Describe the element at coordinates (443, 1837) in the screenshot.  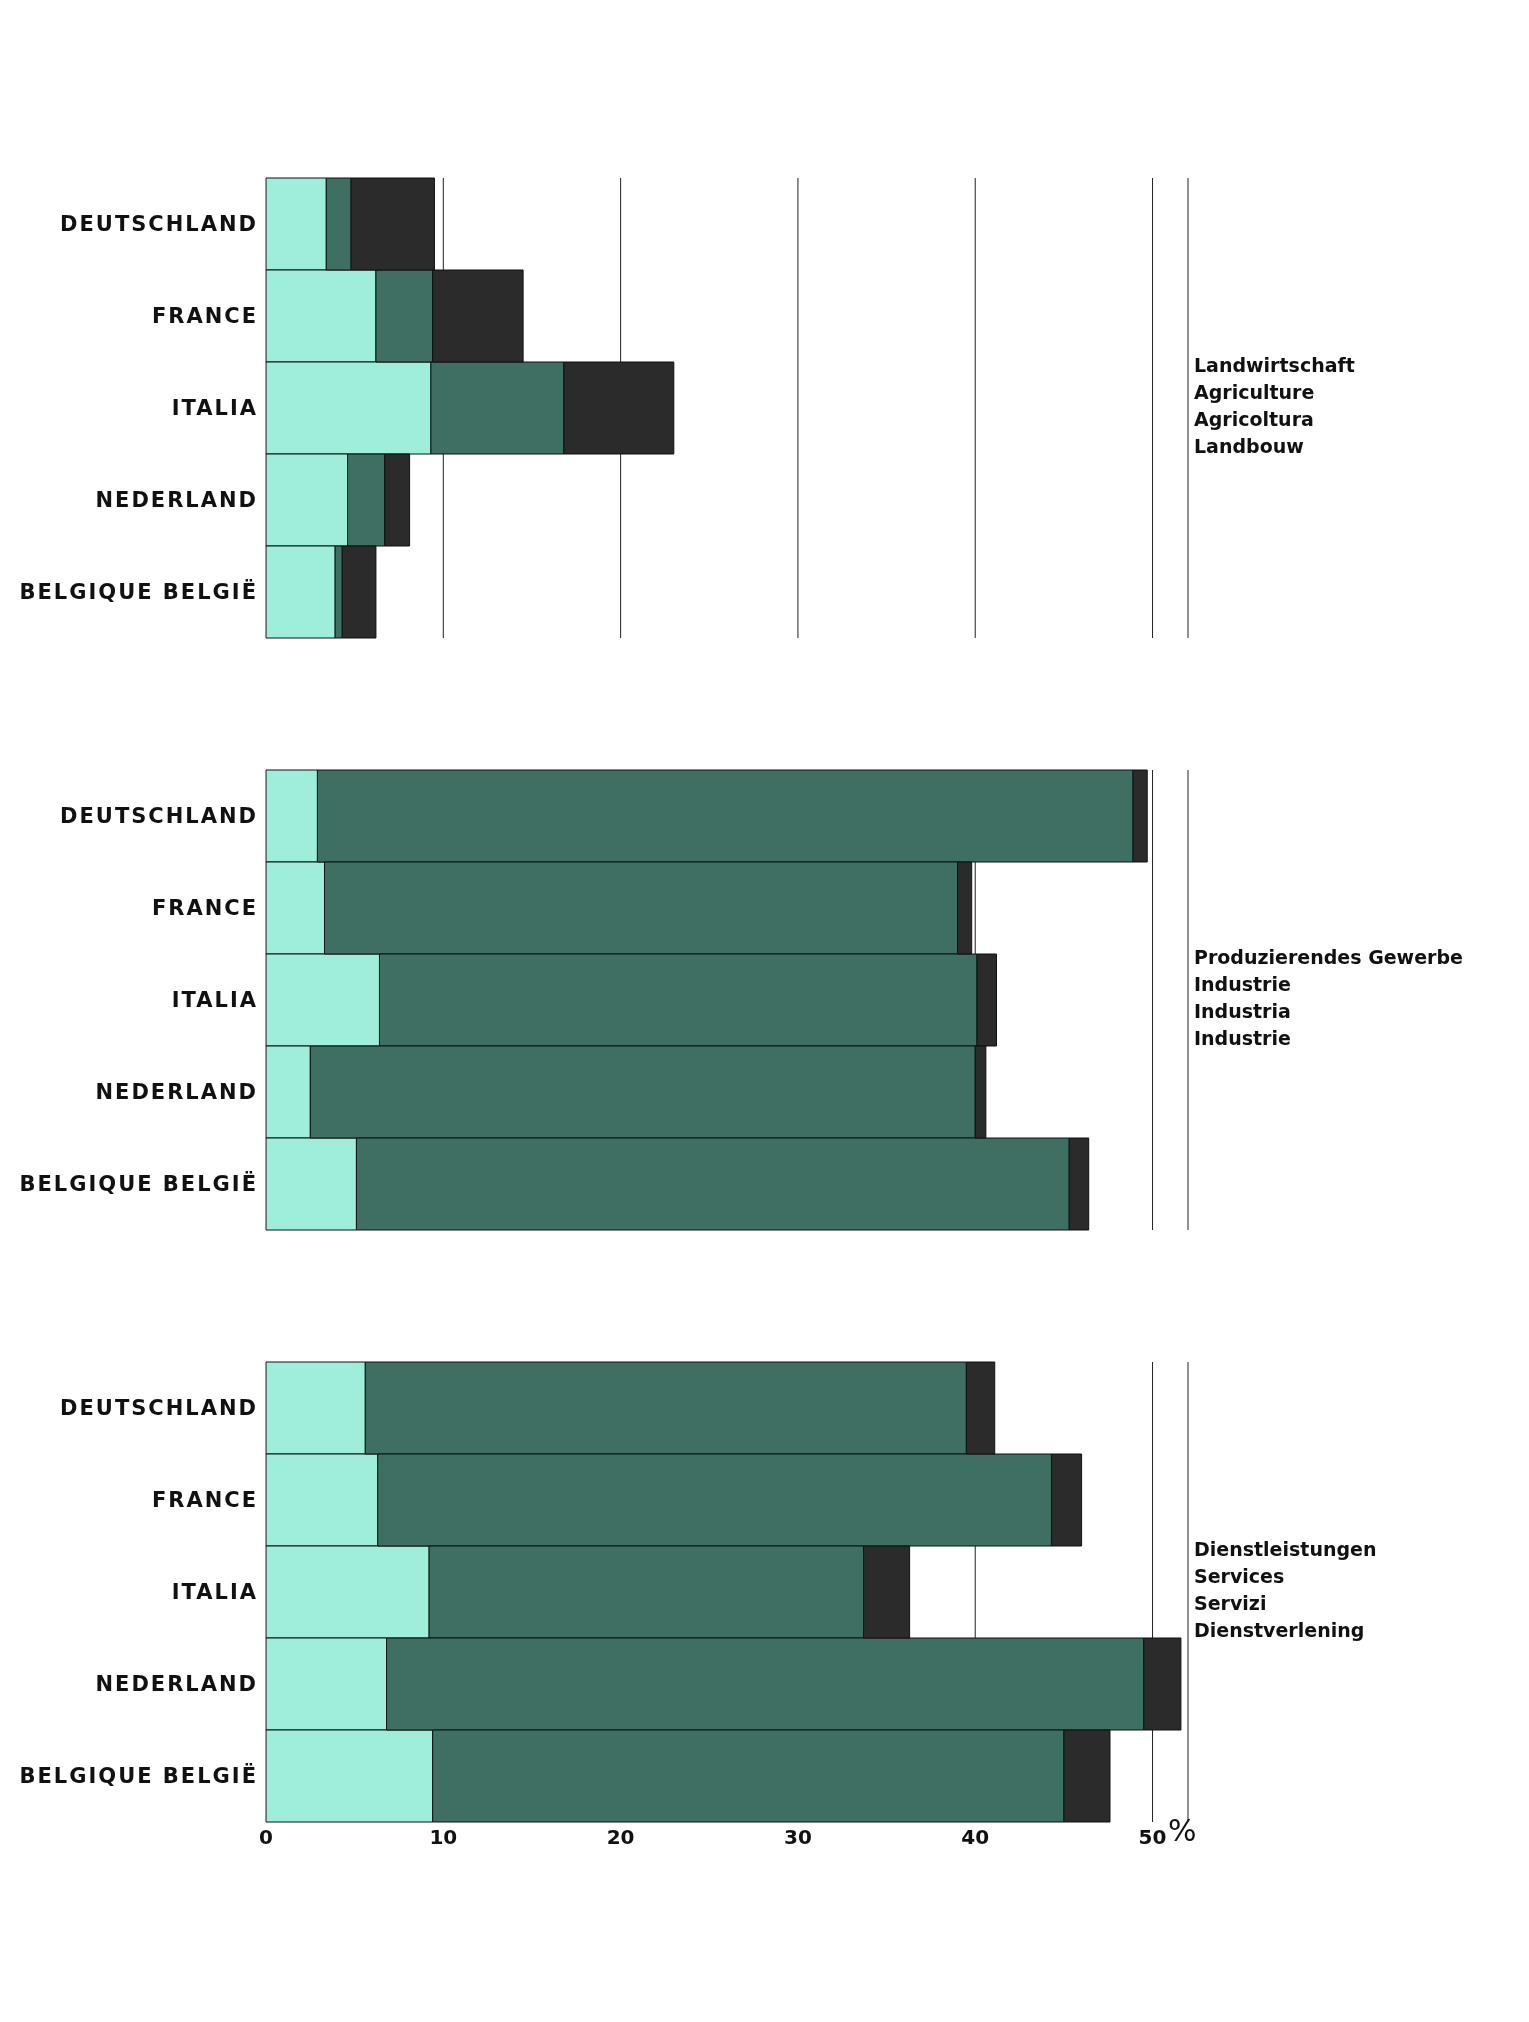
I see `x-tick-label: 10` at that location.